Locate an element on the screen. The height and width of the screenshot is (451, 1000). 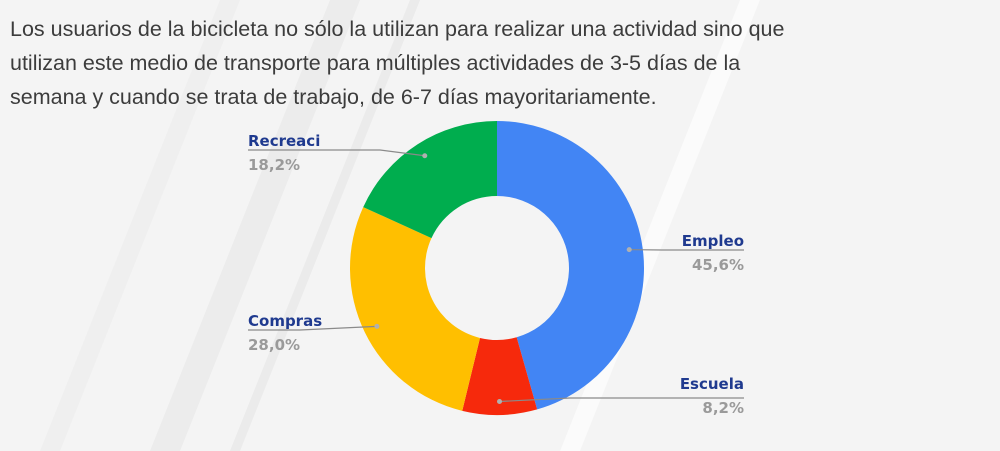
leader-dots is located at coordinates (503, 278).